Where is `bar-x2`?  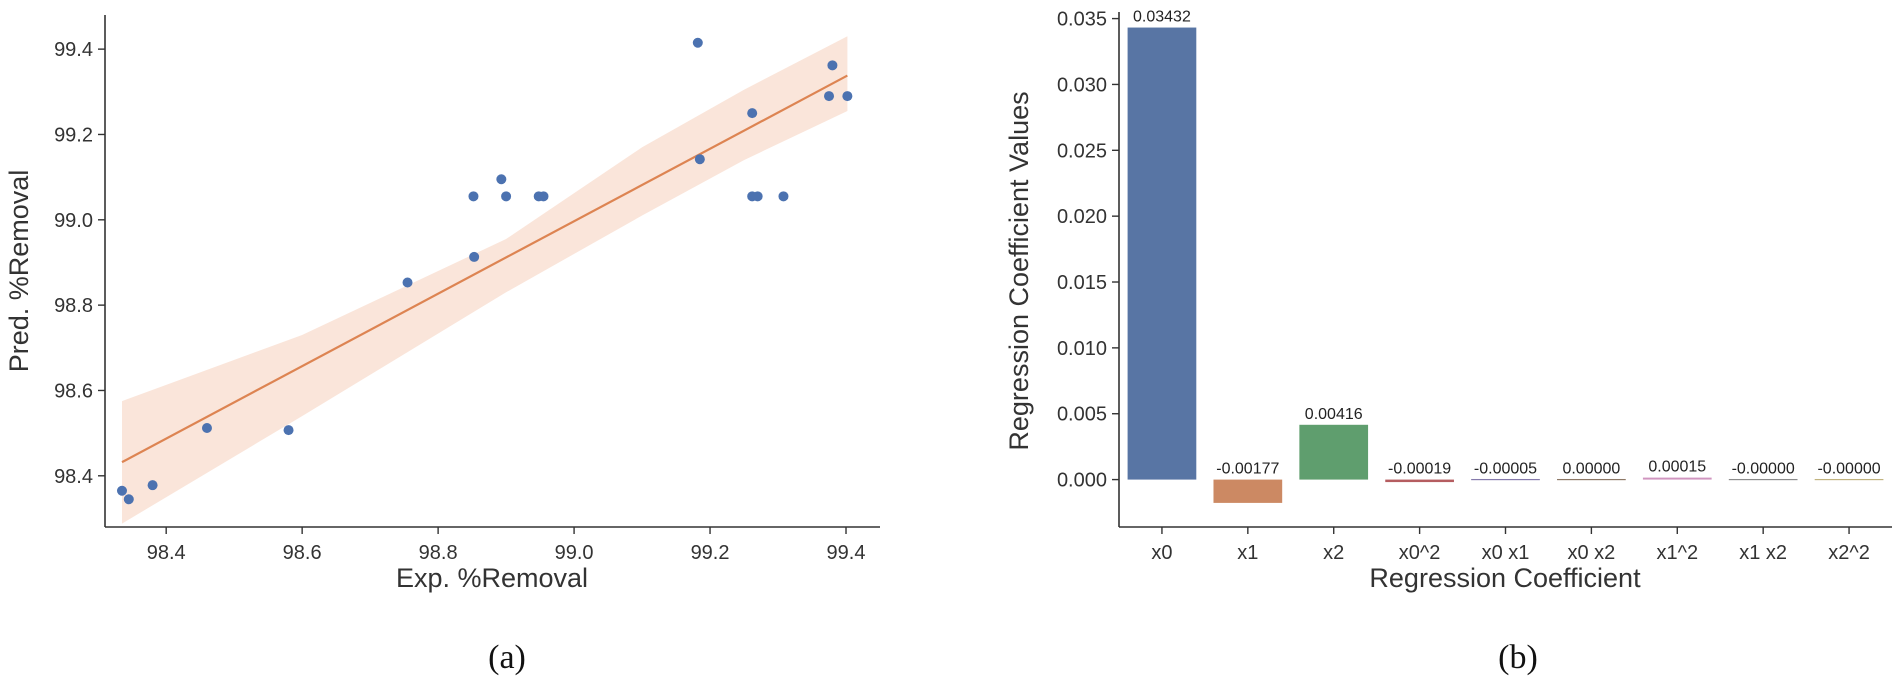
bar-x2 is located at coordinates (1334, 452).